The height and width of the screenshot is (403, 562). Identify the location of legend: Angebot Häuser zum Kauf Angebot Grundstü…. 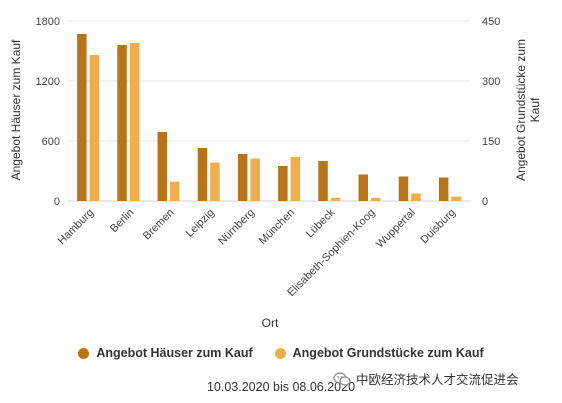
(281, 353).